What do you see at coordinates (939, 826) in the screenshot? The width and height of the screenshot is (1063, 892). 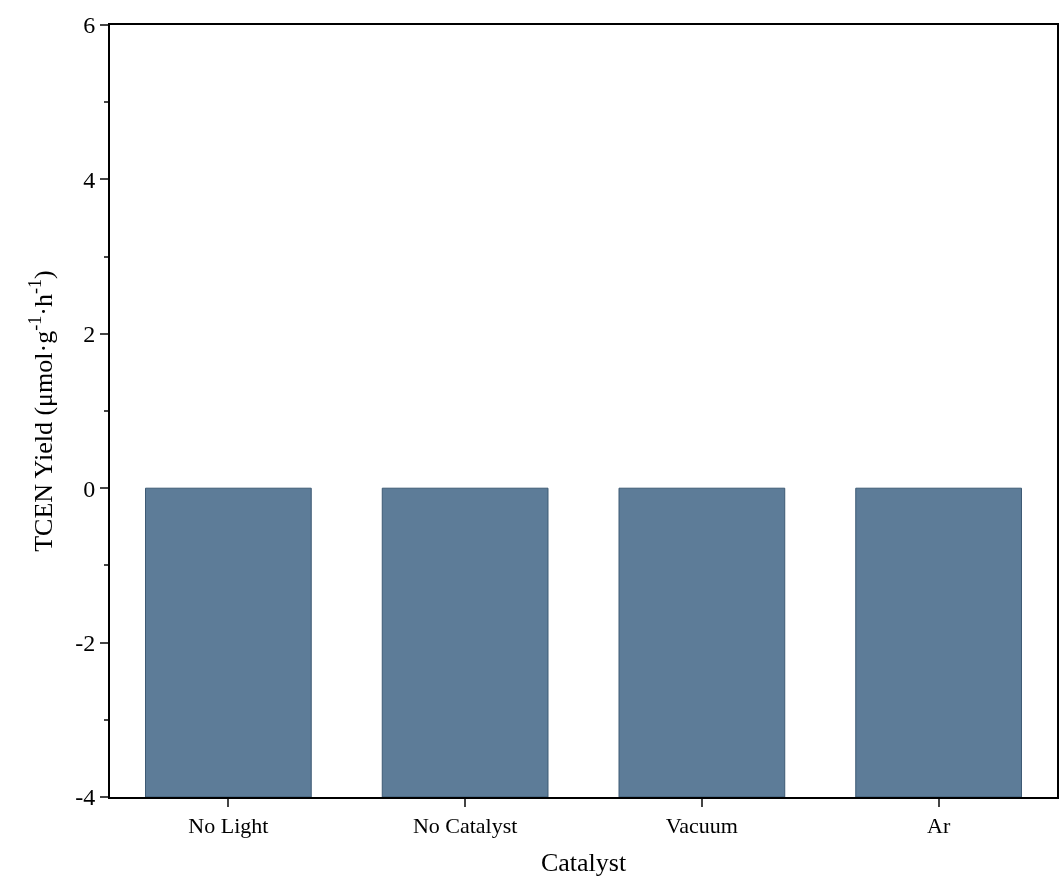 I see `x-tick-label: Ar` at bounding box center [939, 826].